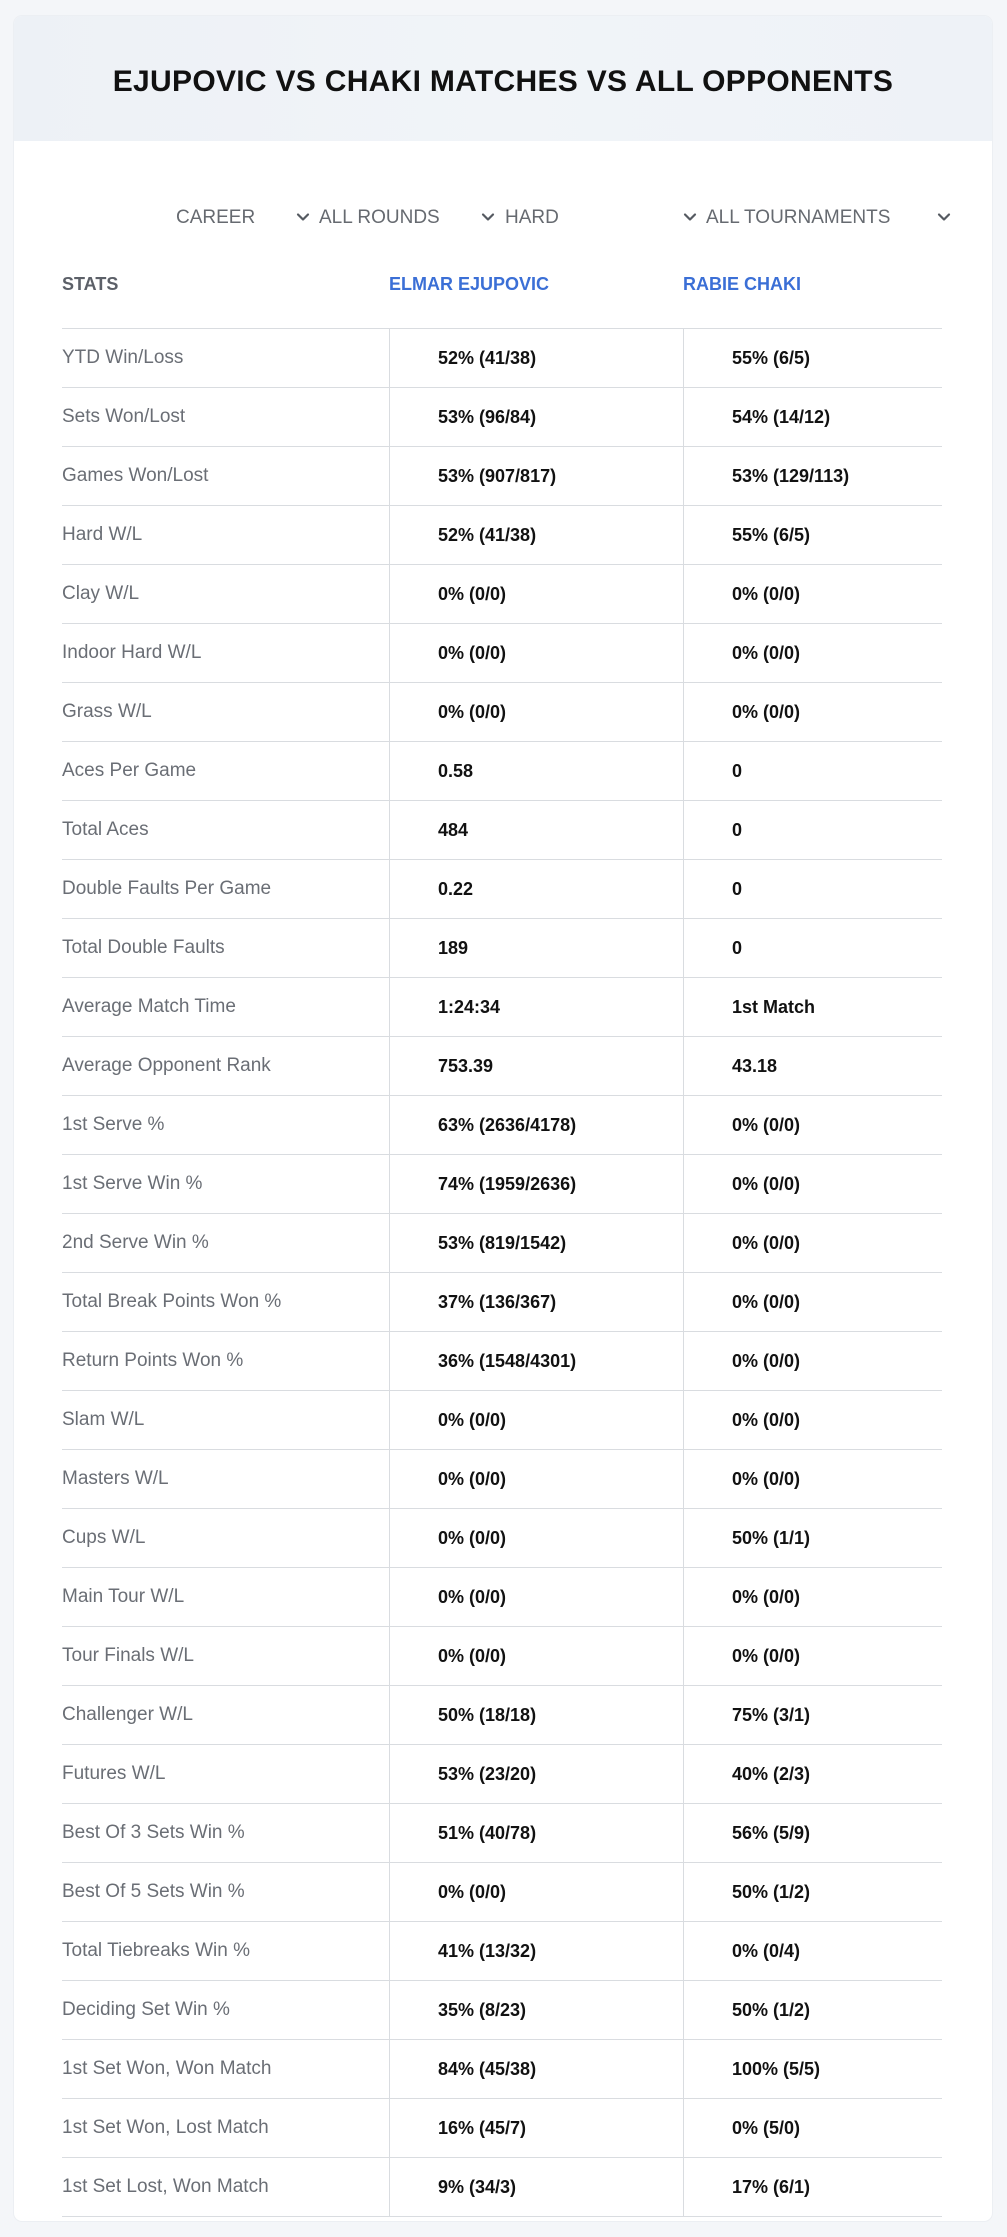 The height and width of the screenshot is (2237, 1007). What do you see at coordinates (535, 1715) in the screenshot?
I see `player1-stat-value: 50% (18/18)` at bounding box center [535, 1715].